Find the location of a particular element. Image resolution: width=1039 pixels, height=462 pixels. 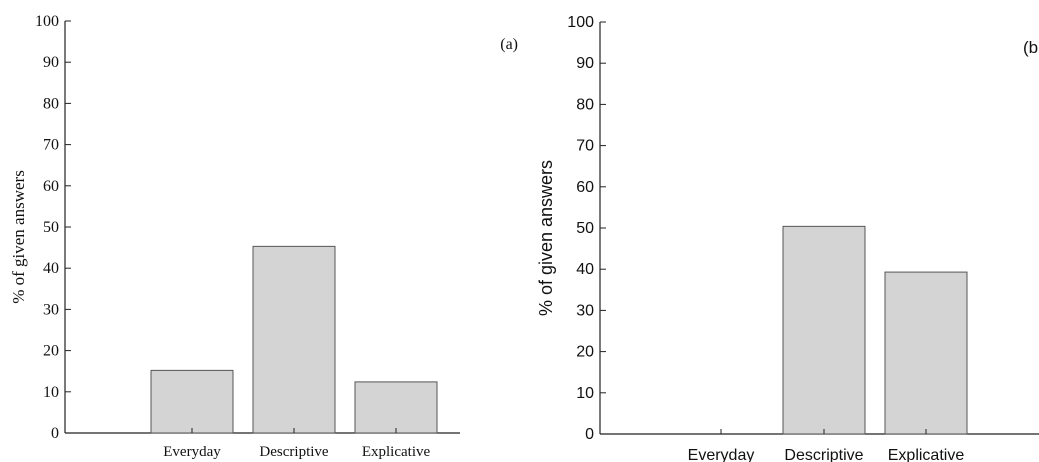

panel-label: (a) is located at coordinates (509, 44).